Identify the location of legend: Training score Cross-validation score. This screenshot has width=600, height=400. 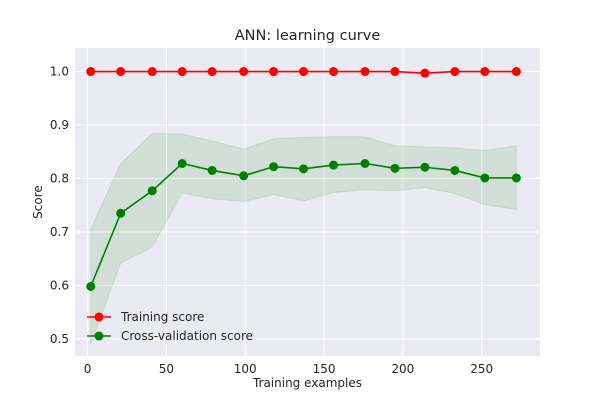
(170, 326).